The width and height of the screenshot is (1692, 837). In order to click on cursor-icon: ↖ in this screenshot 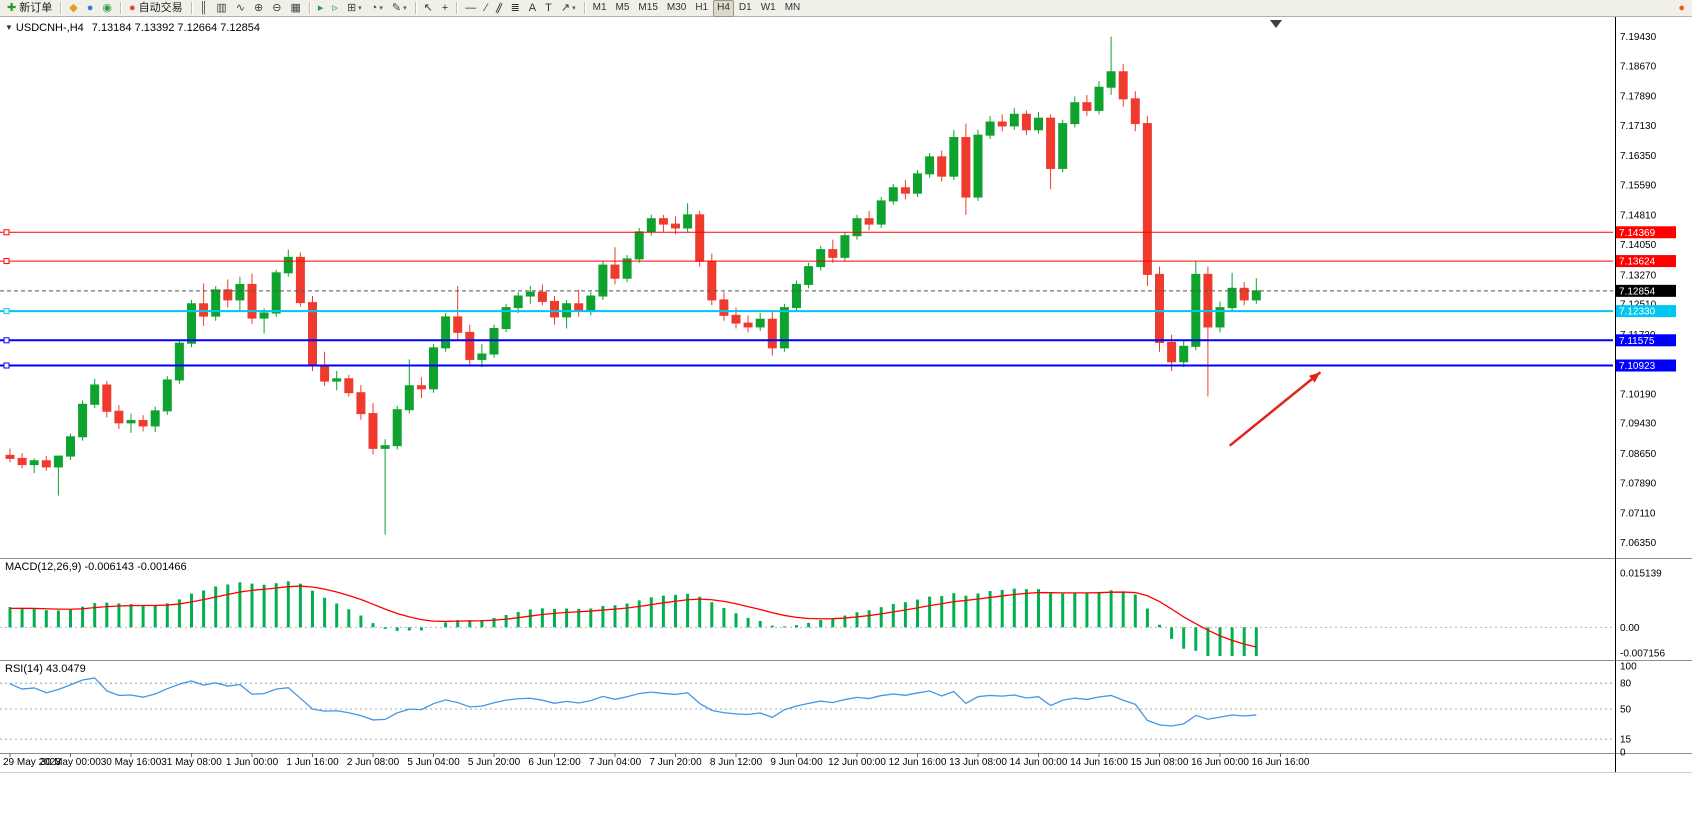, I will do `click(428, 7)`.